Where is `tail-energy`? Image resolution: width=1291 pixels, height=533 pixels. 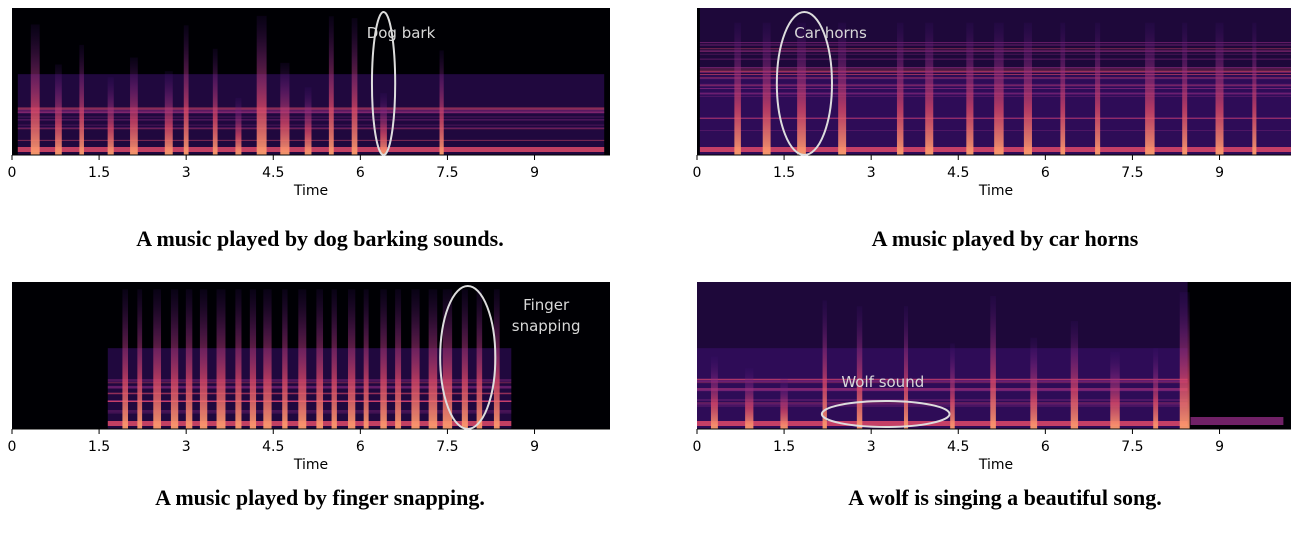
tail-energy is located at coordinates (1237, 421).